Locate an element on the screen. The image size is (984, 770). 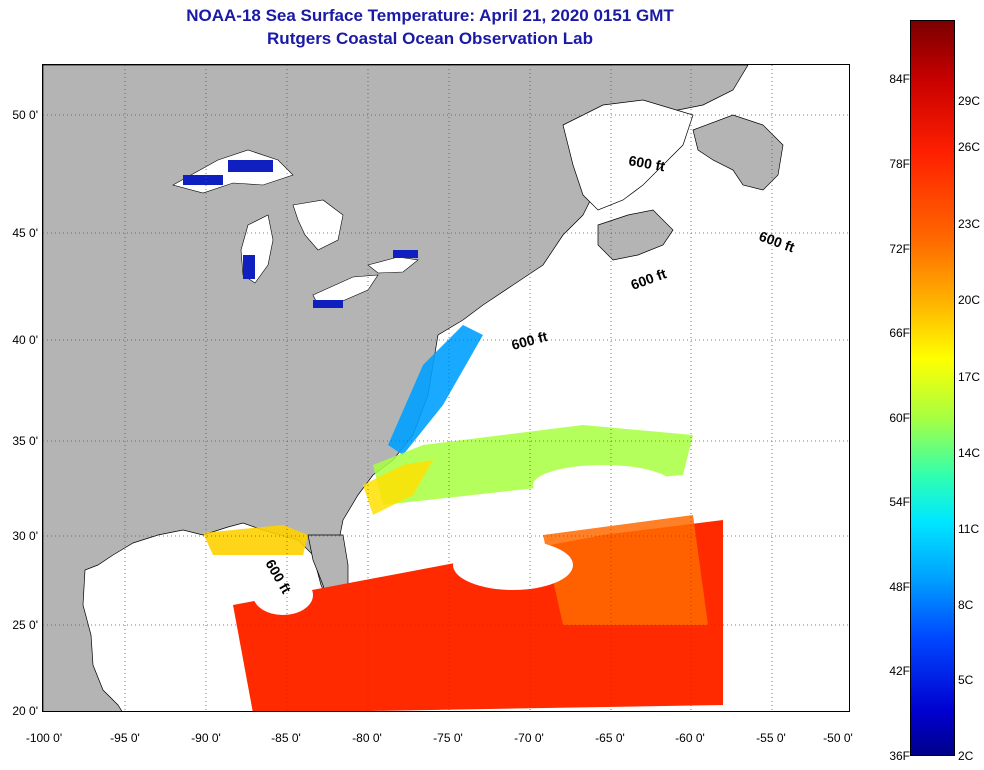
lon-label-70: -70 0' is located at coordinates (529, 738).